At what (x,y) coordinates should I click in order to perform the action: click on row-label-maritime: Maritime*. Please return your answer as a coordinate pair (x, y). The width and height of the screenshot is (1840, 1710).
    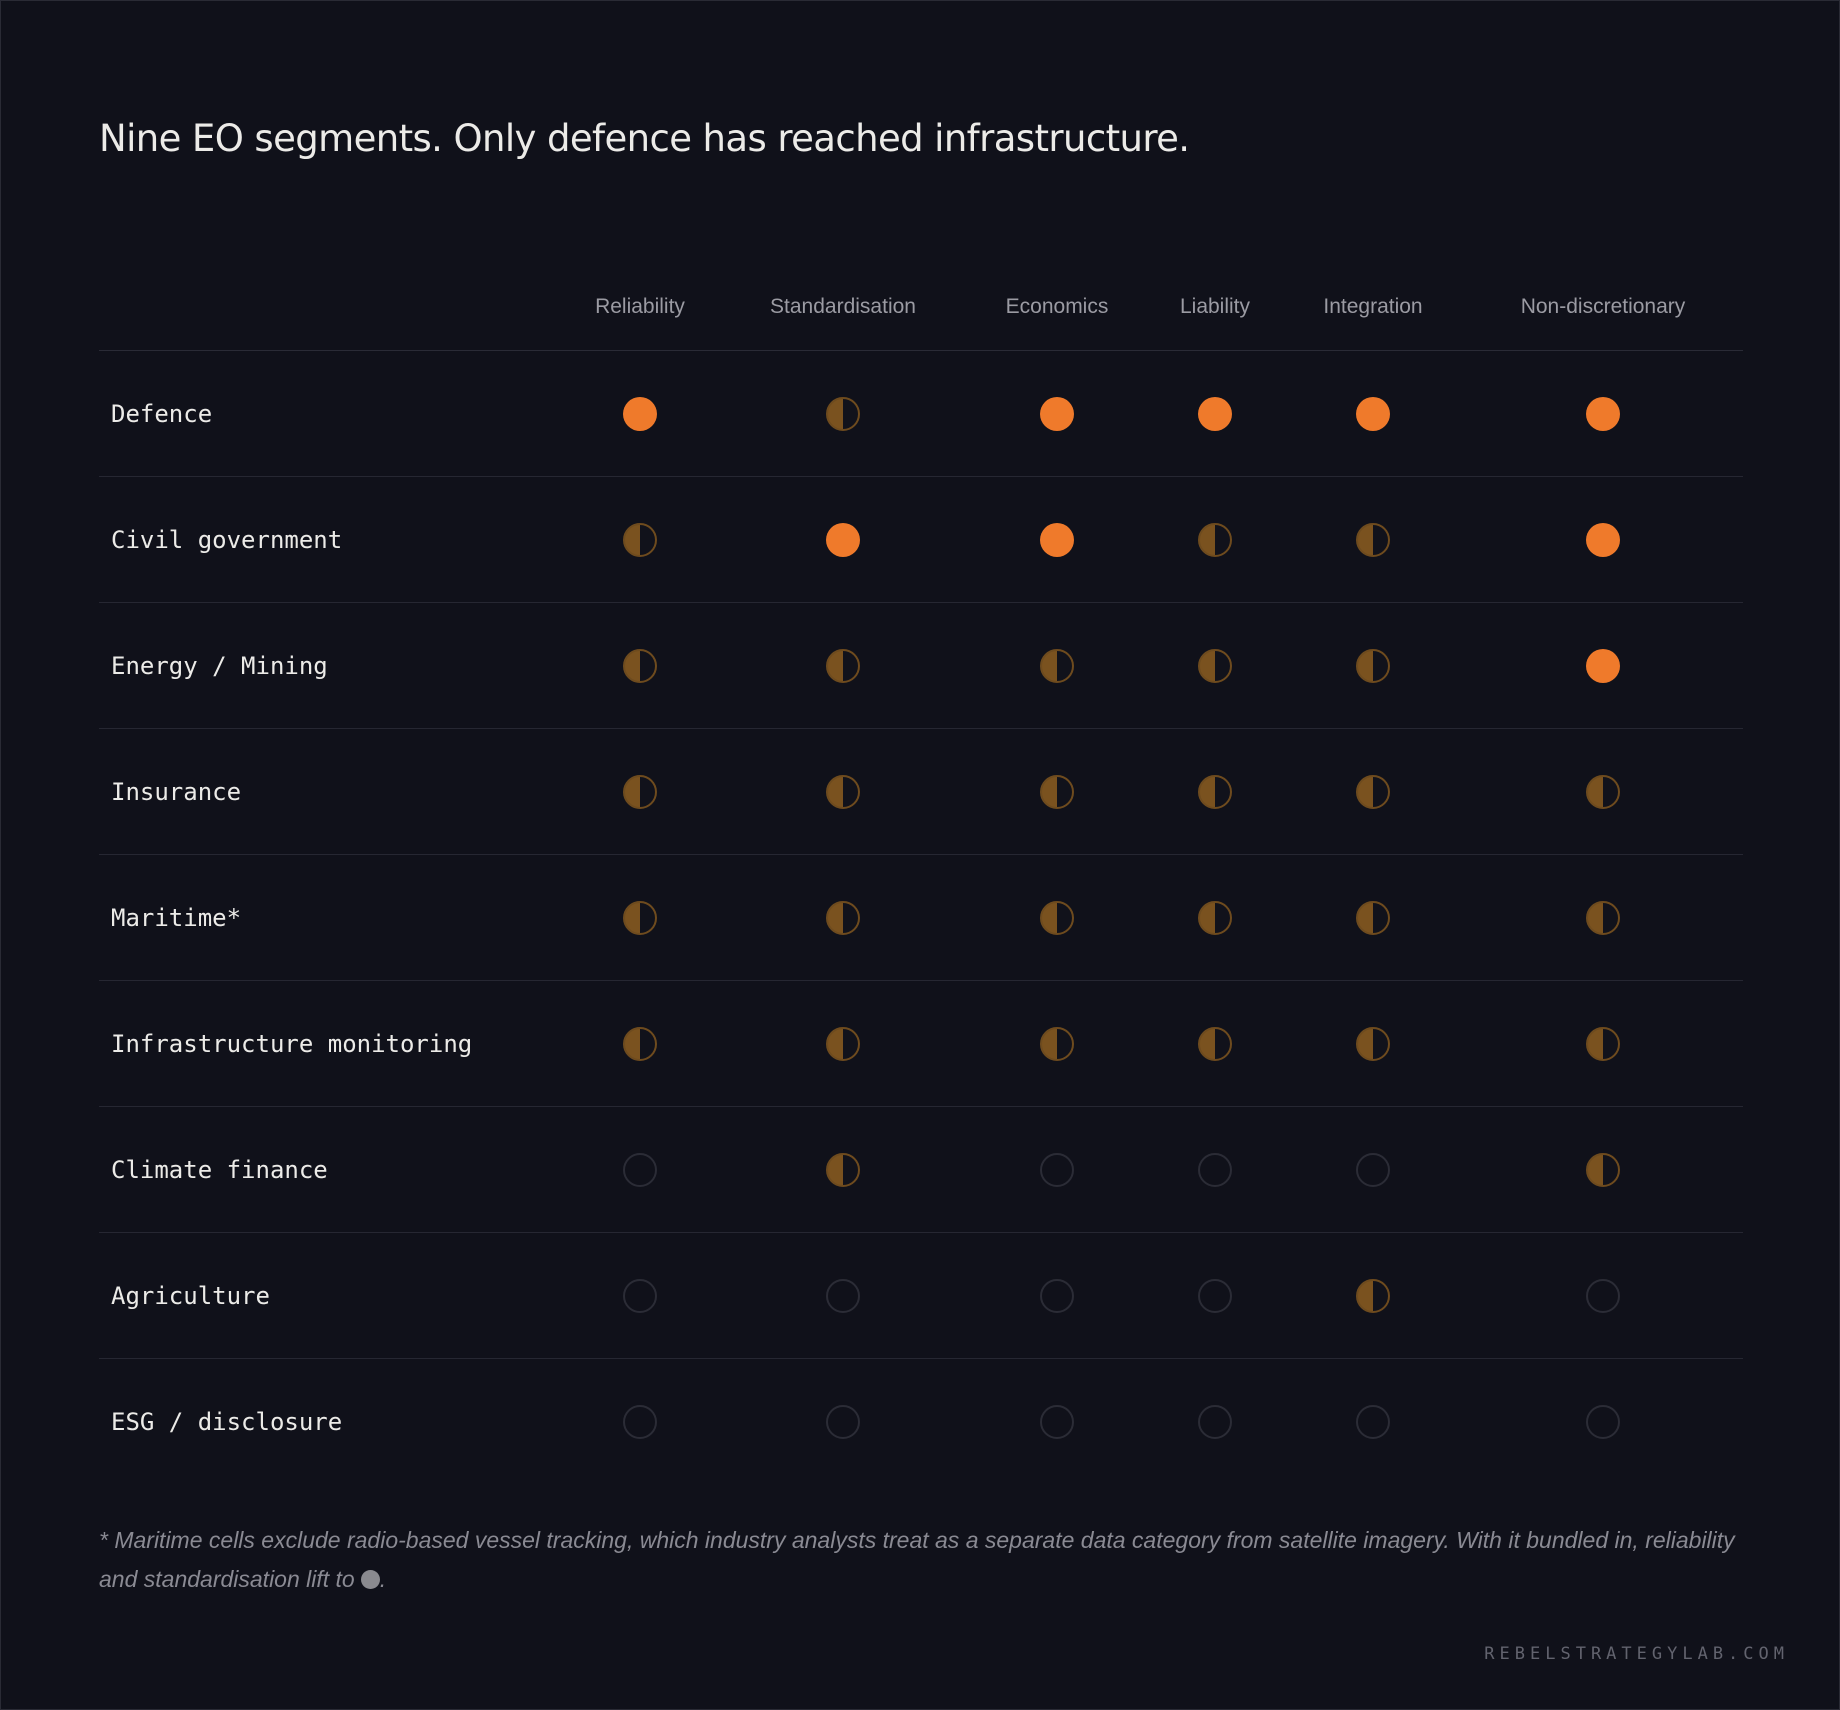
    Looking at the image, I should click on (176, 917).